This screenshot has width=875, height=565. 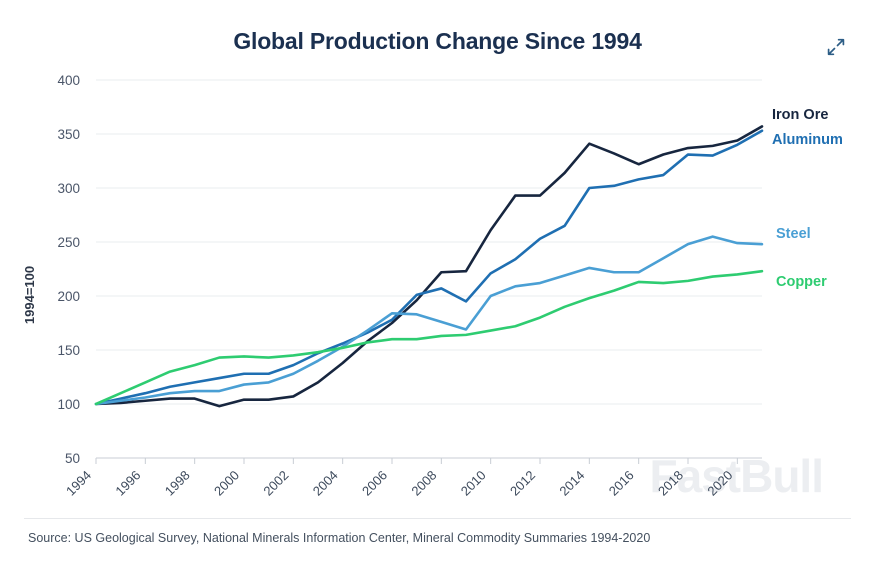 What do you see at coordinates (29, 295) in the screenshot?
I see `y-axis-title: 1994=100` at bounding box center [29, 295].